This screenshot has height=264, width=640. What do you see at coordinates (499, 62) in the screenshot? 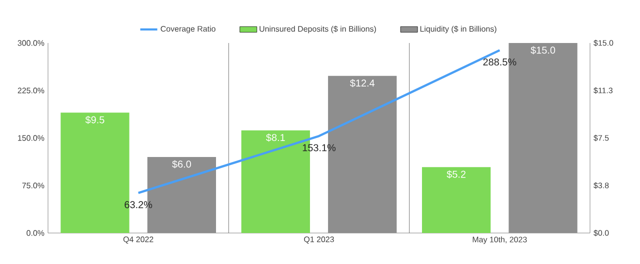
I see `data-label: 288.5%` at bounding box center [499, 62].